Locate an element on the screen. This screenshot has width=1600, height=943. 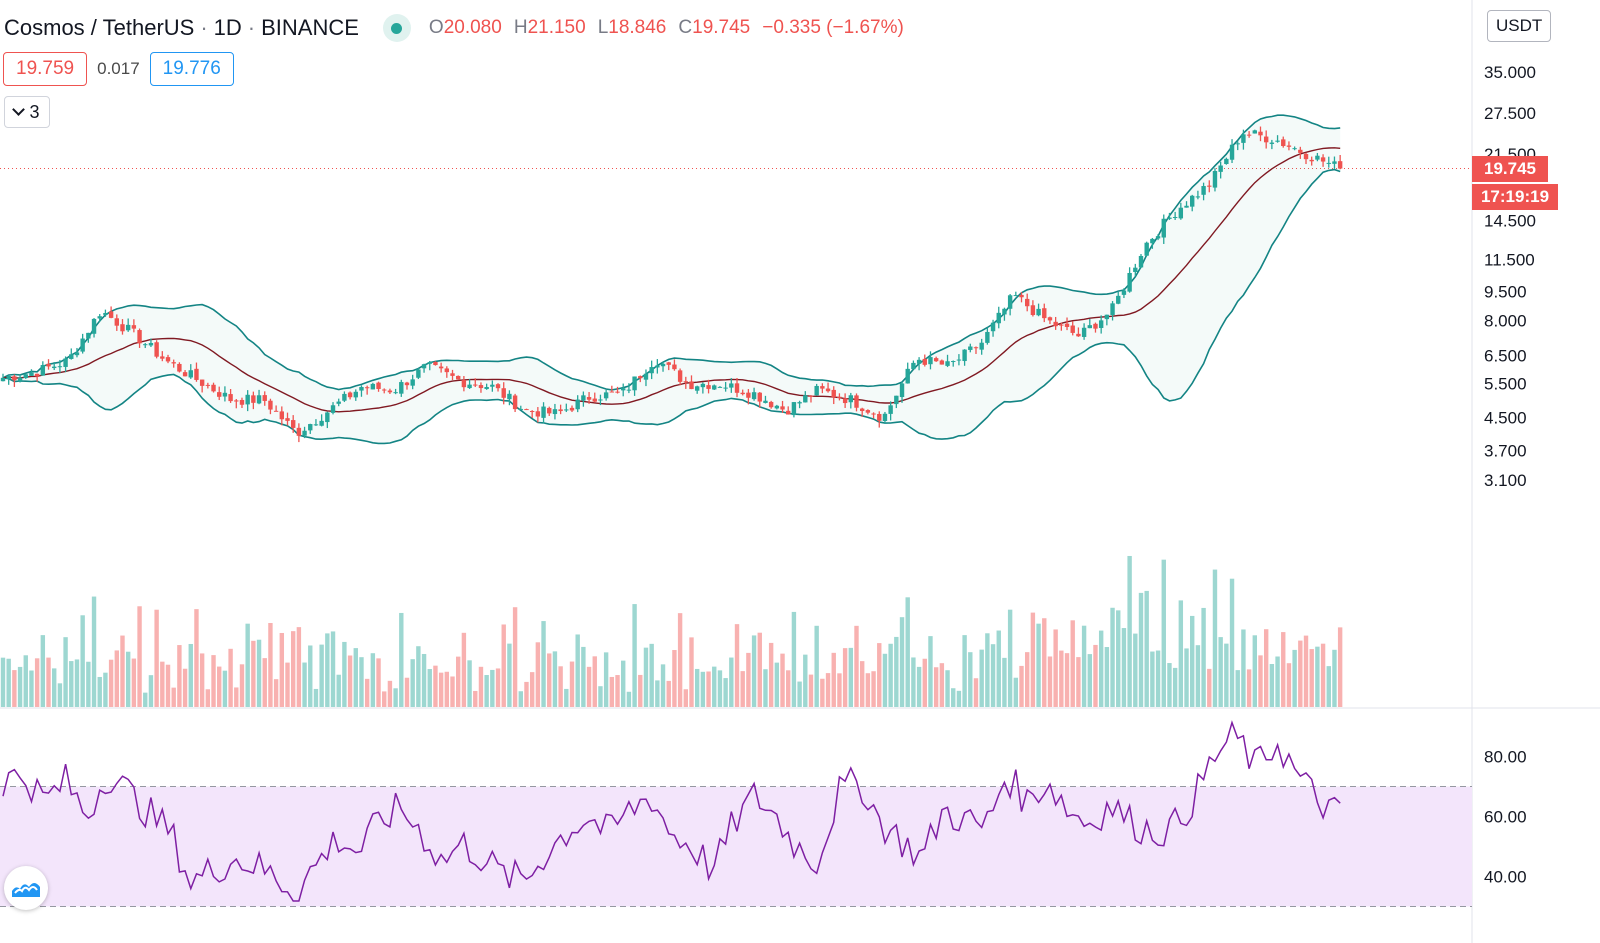
exchange: BINANCE is located at coordinates (310, 27).